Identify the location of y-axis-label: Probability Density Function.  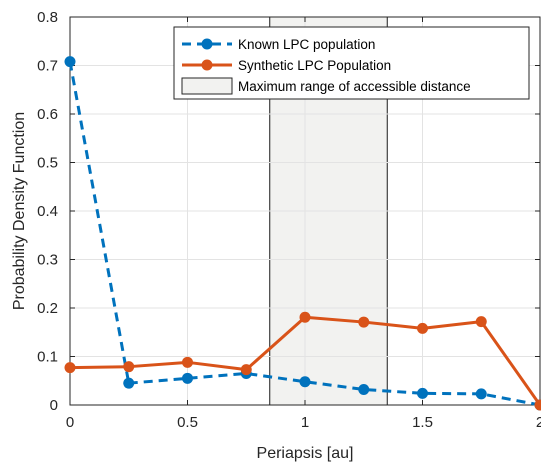
(19, 211).